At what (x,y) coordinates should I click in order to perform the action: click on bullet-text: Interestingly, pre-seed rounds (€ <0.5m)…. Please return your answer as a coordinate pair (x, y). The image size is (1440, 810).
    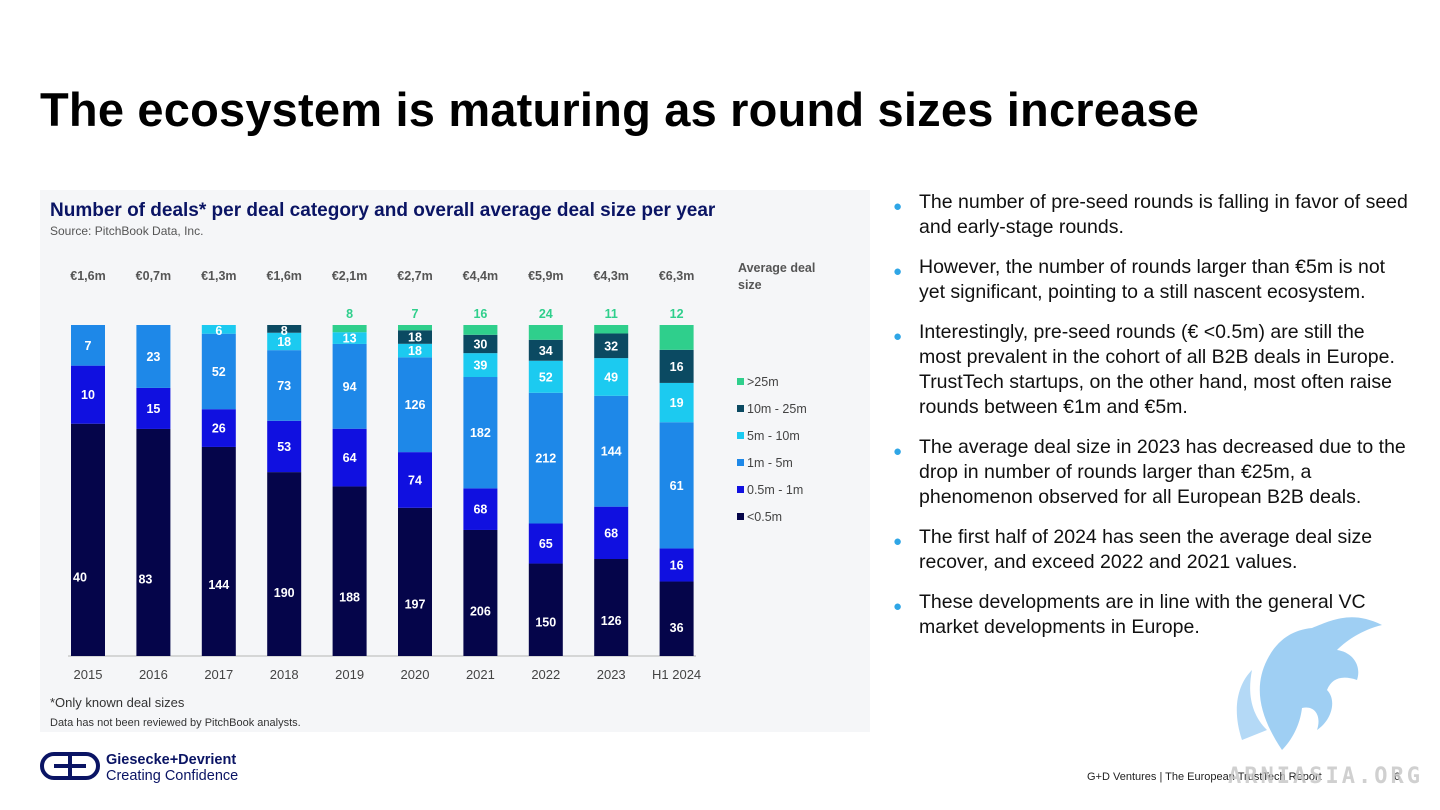
    Looking at the image, I should click on (1157, 369).